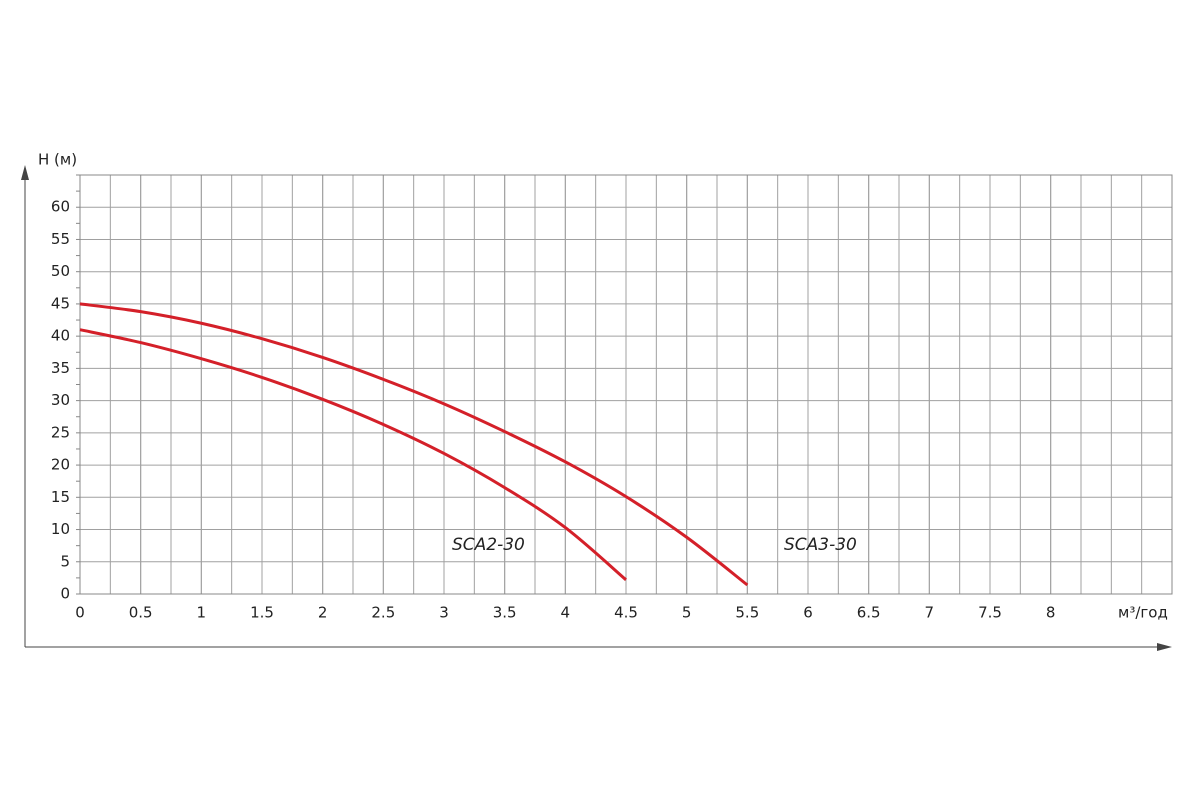  I want to click on x-axis-label: м³/год, so click(1143, 613).